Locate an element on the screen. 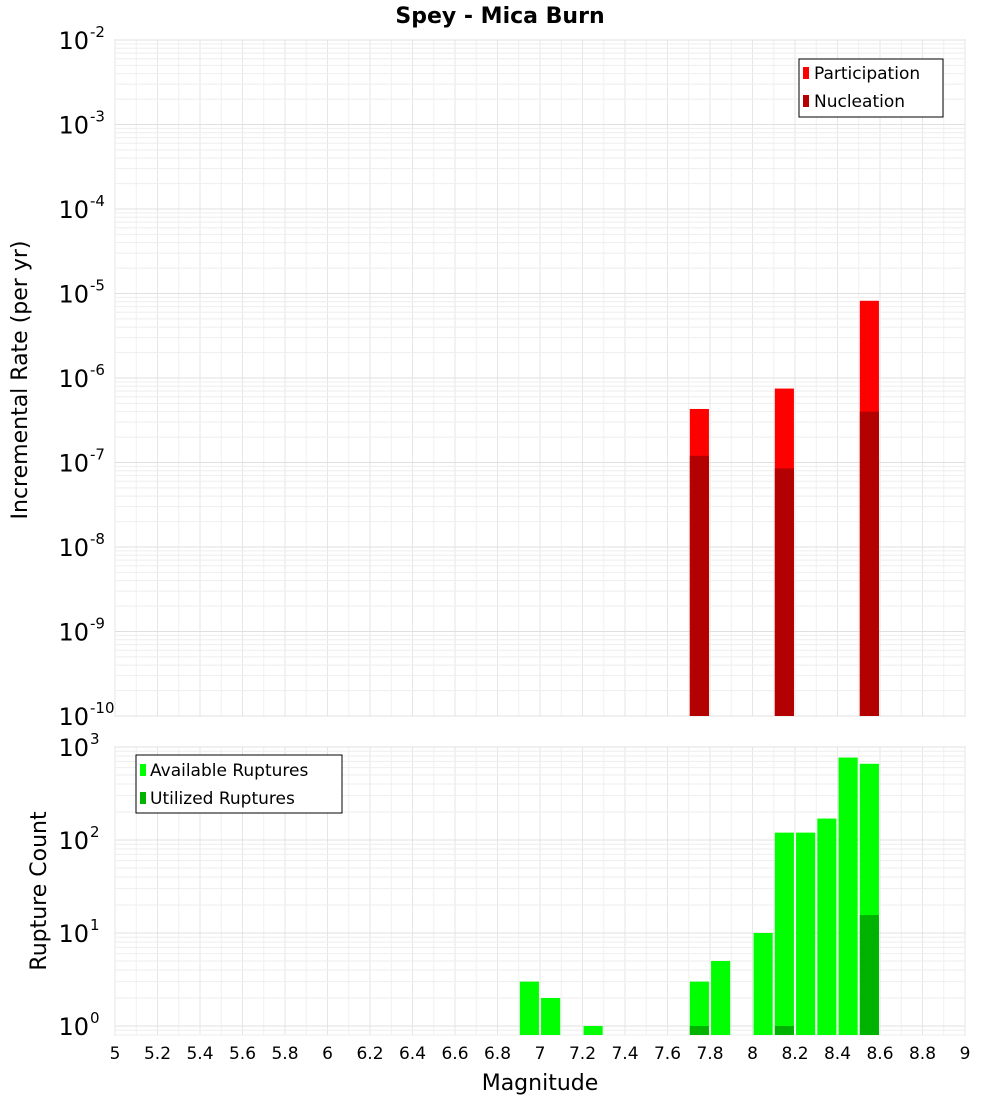 The image size is (1000, 1100). legend-label-utilized: Utilized Ruptures is located at coordinates (222, 799).